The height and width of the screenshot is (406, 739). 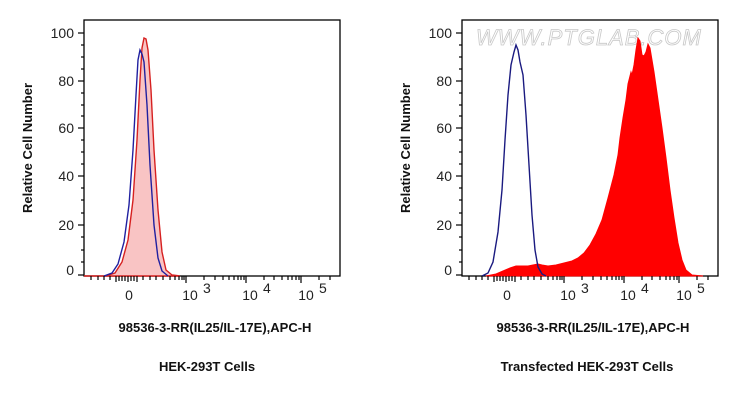 I want to click on watermark: WWW.PTGLAB.COM, so click(x=589, y=37).